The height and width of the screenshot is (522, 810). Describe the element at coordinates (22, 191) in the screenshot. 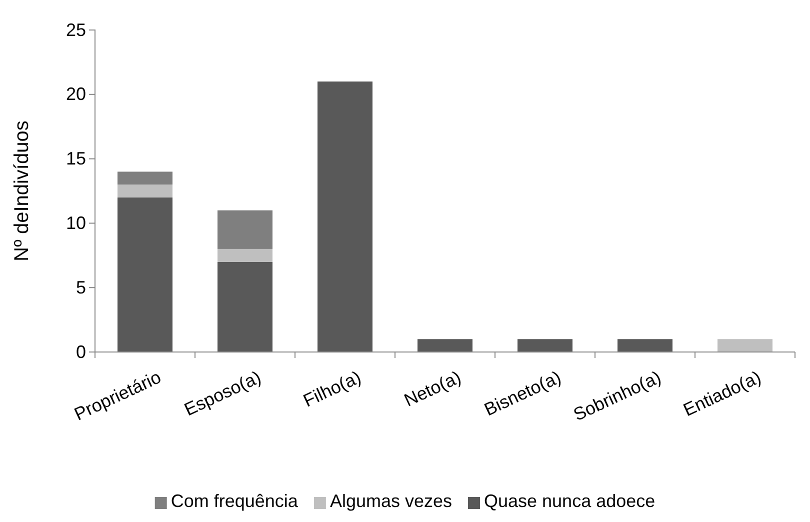

I see `y-axis-title: Nº deIndivíduos` at that location.